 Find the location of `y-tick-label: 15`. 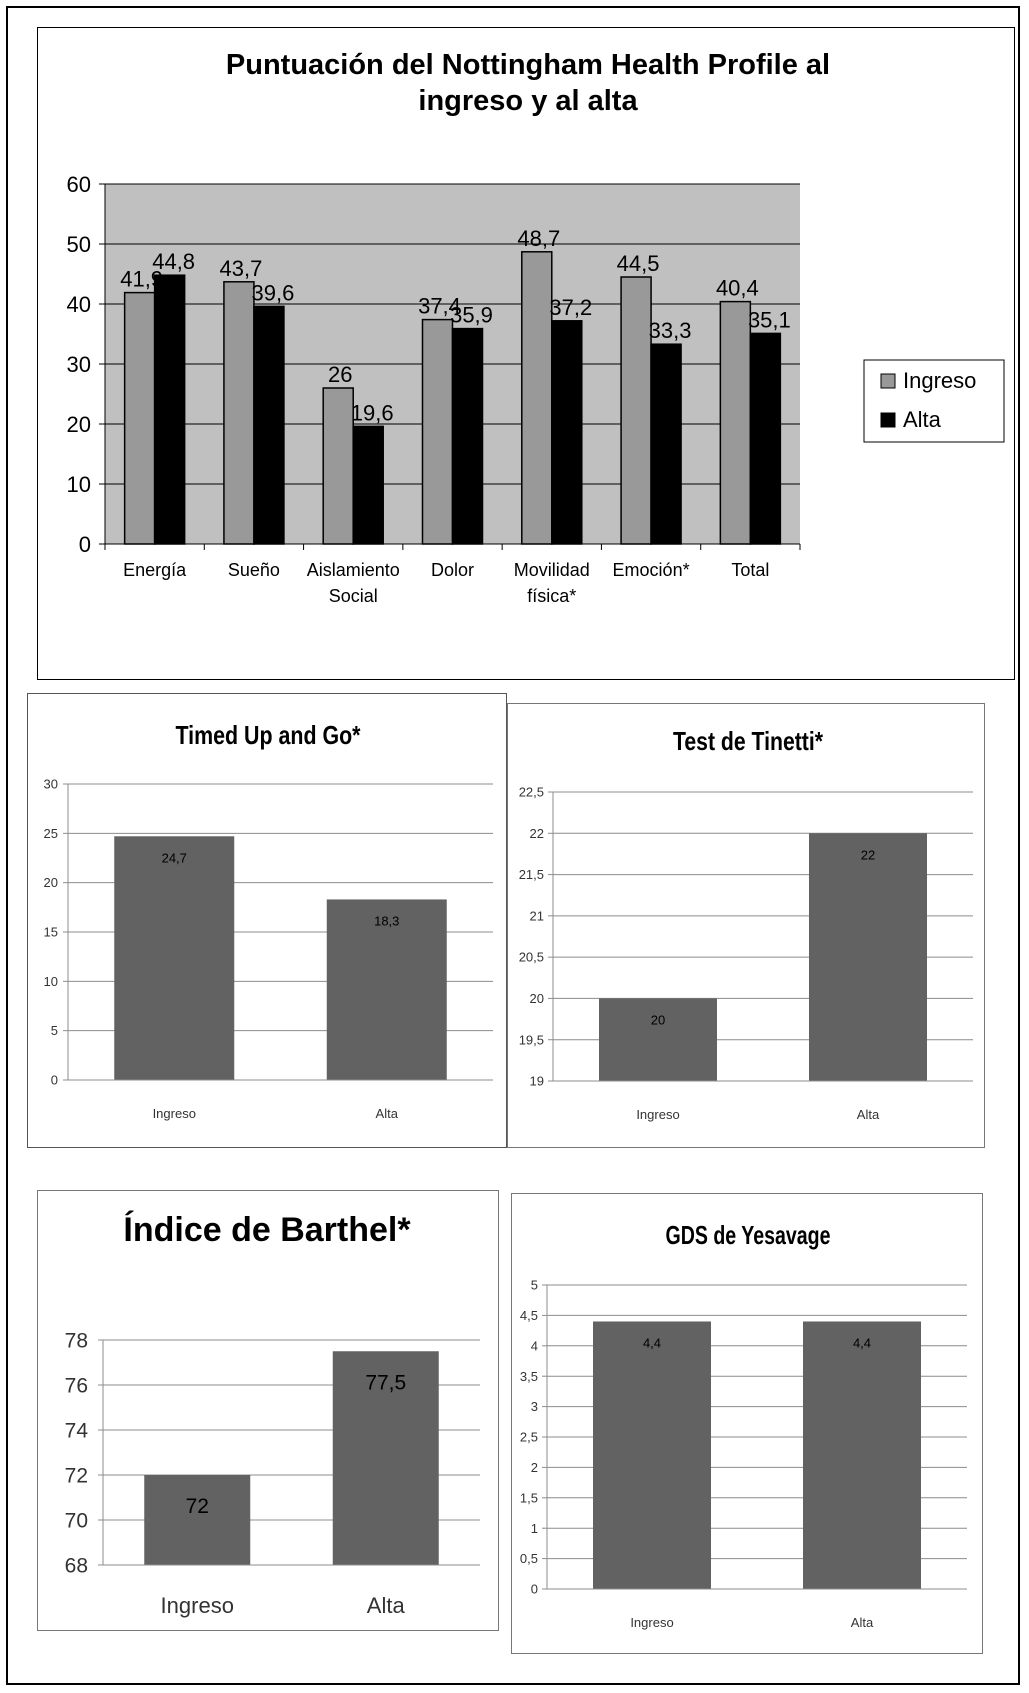

y-tick-label: 15 is located at coordinates (51, 932).